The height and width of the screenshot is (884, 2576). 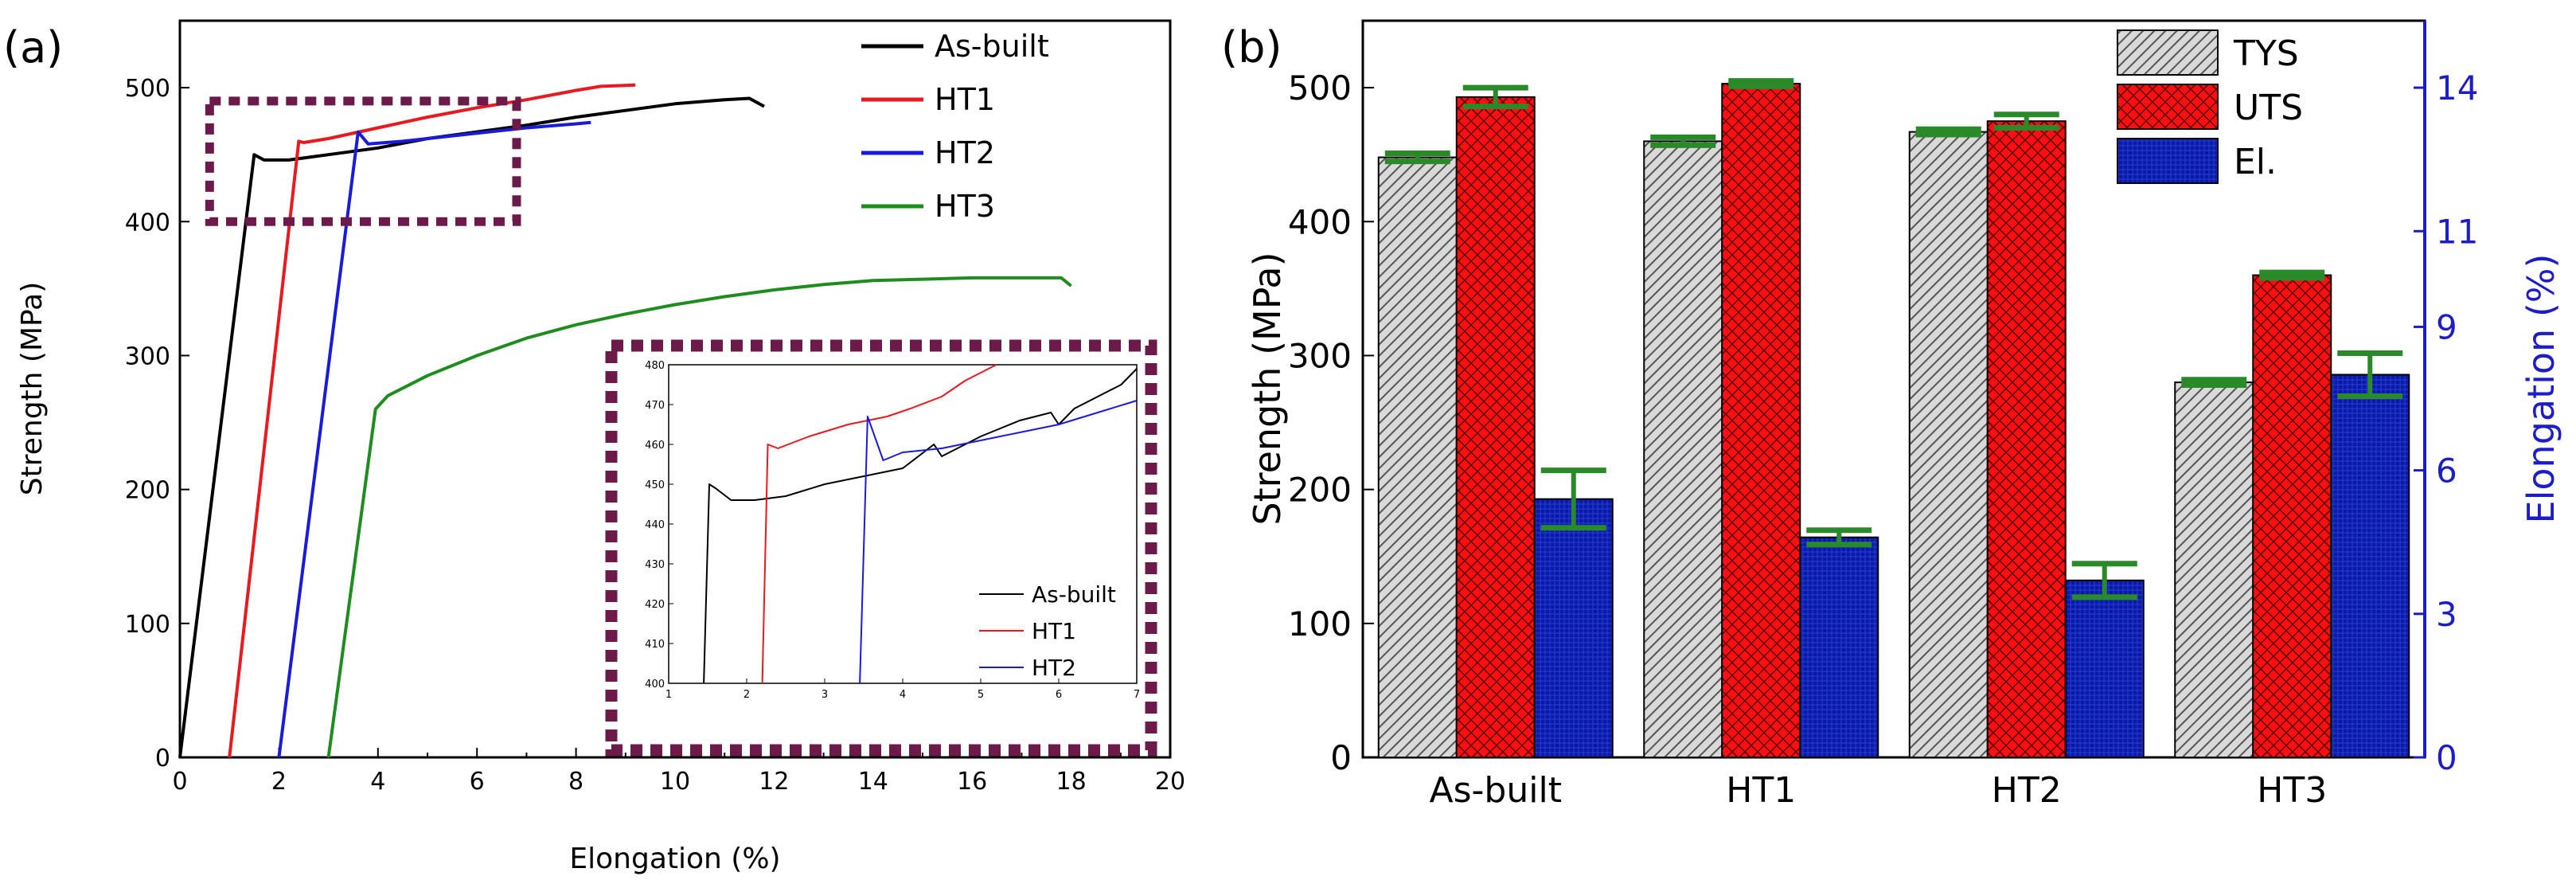 I want to click on y2-tick-label: 9, so click(x=2446, y=326).